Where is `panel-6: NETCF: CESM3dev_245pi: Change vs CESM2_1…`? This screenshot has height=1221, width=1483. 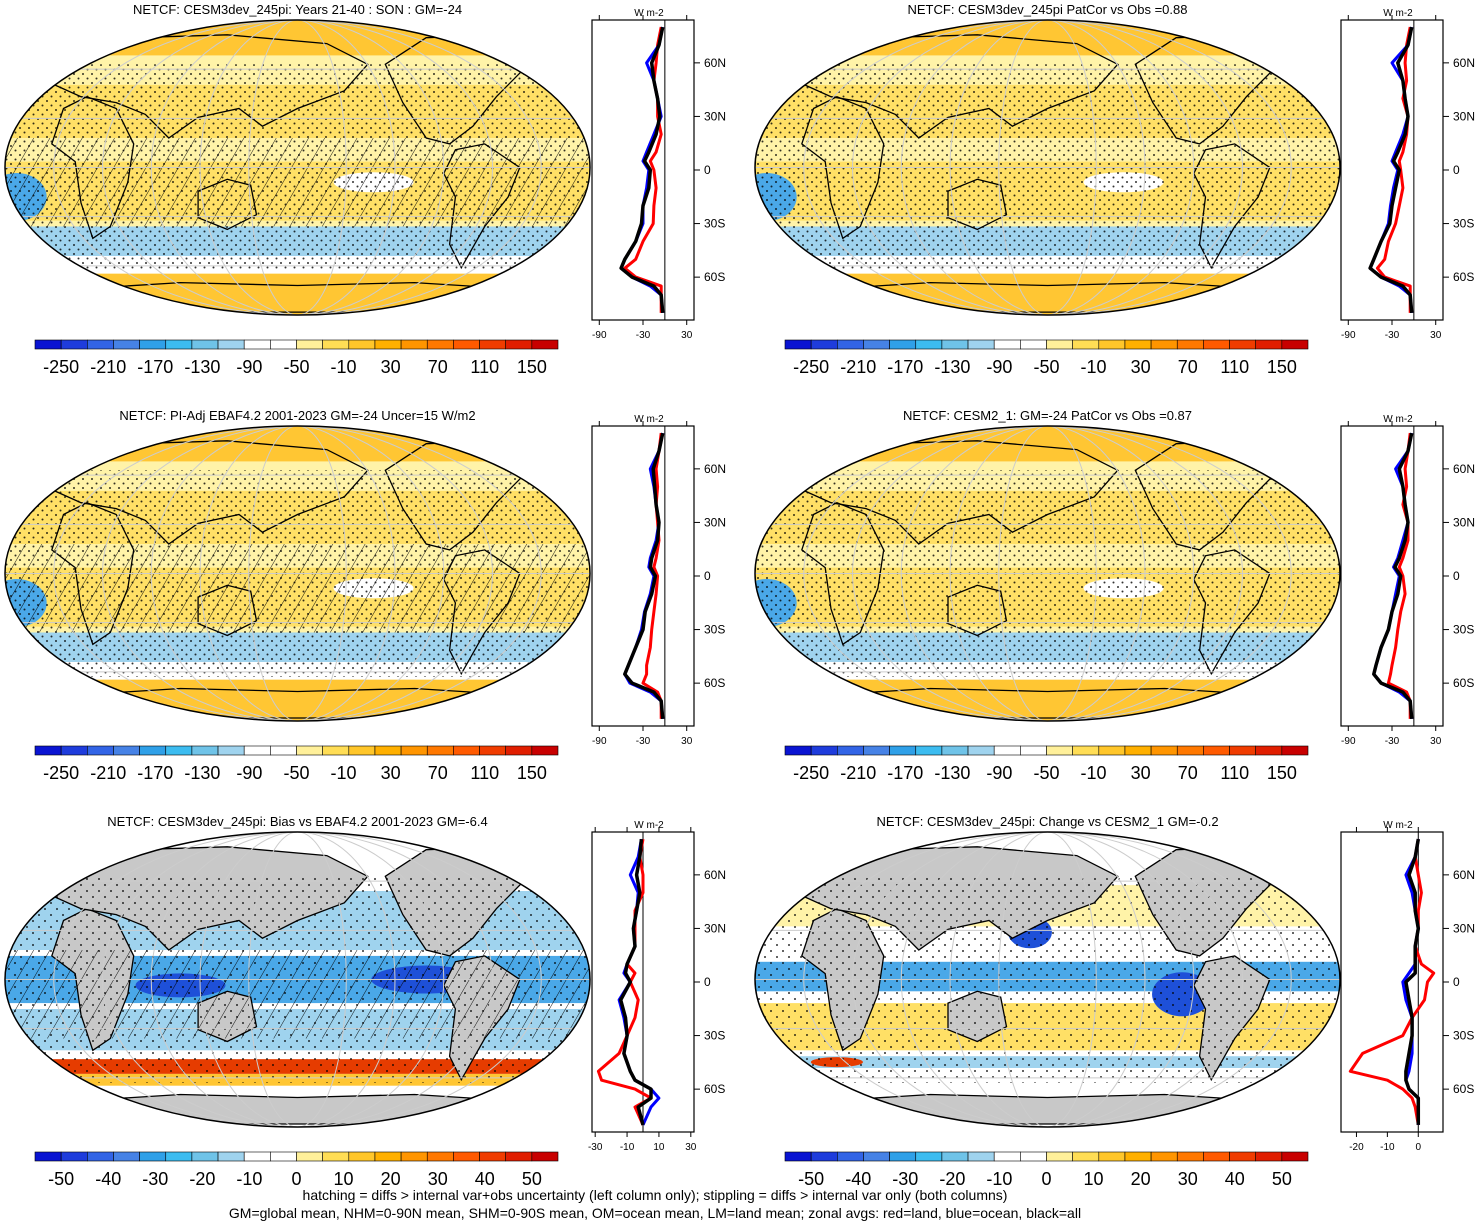 panel-6: NETCF: CESM3dev_245pi: Change vs CESM2_1… is located at coordinates (1114, 1001).